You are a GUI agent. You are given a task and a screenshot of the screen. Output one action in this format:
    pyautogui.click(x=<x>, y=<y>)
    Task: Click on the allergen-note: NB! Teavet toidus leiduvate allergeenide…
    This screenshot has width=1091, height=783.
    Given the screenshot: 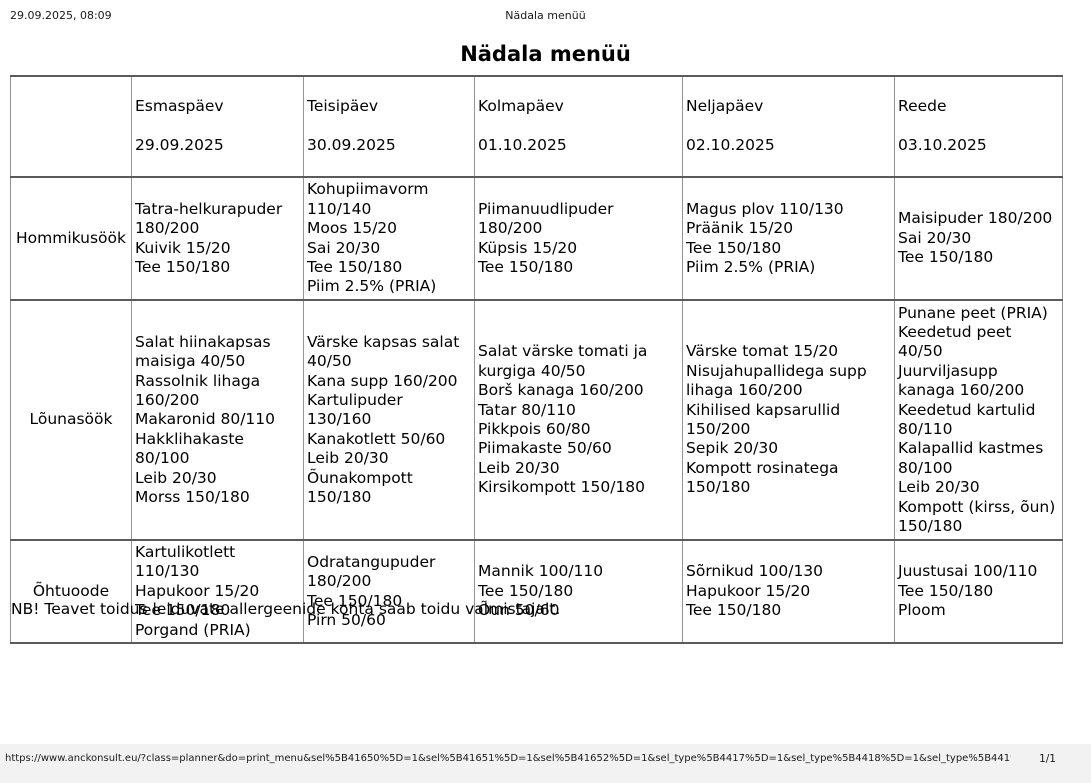 What is the action you would take?
    pyautogui.click(x=286, y=609)
    